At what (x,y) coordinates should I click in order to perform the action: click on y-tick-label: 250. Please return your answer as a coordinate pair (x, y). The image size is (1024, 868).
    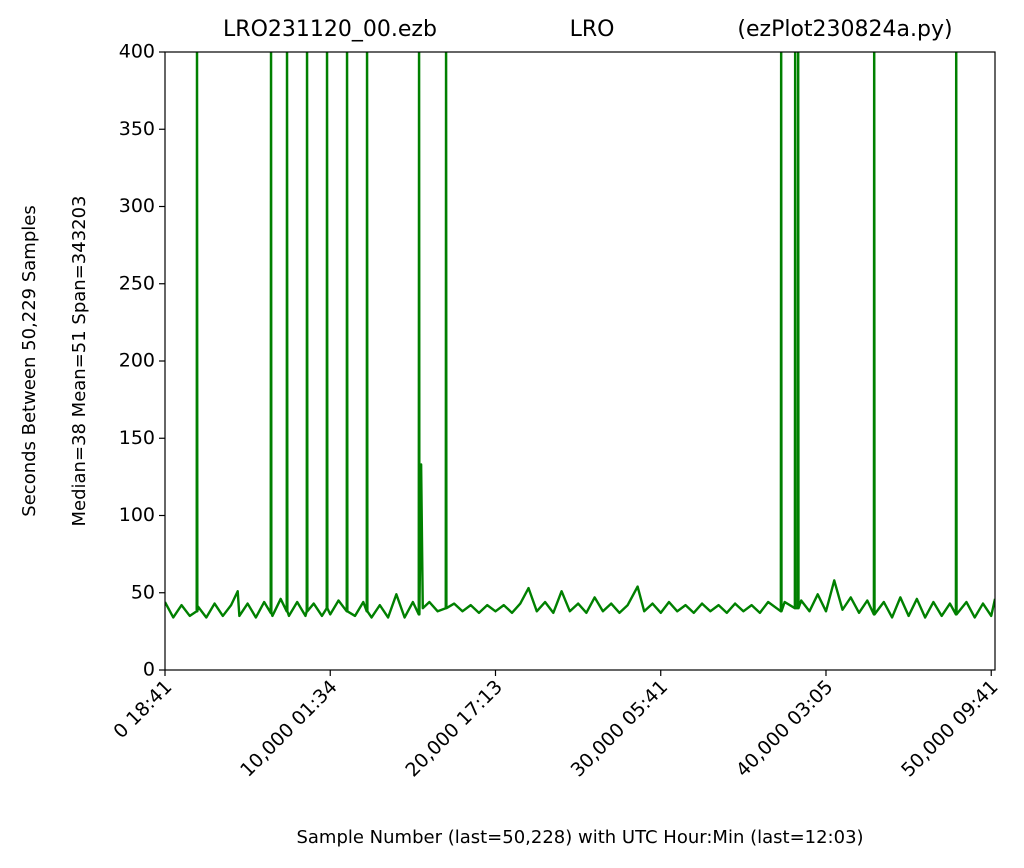
    Looking at the image, I should click on (137, 283).